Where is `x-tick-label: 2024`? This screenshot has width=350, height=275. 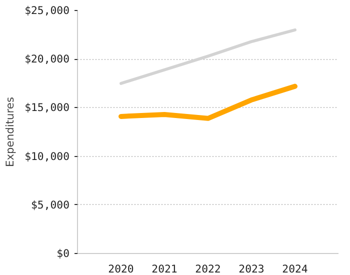
x-tick-label: 2024 is located at coordinates (295, 268).